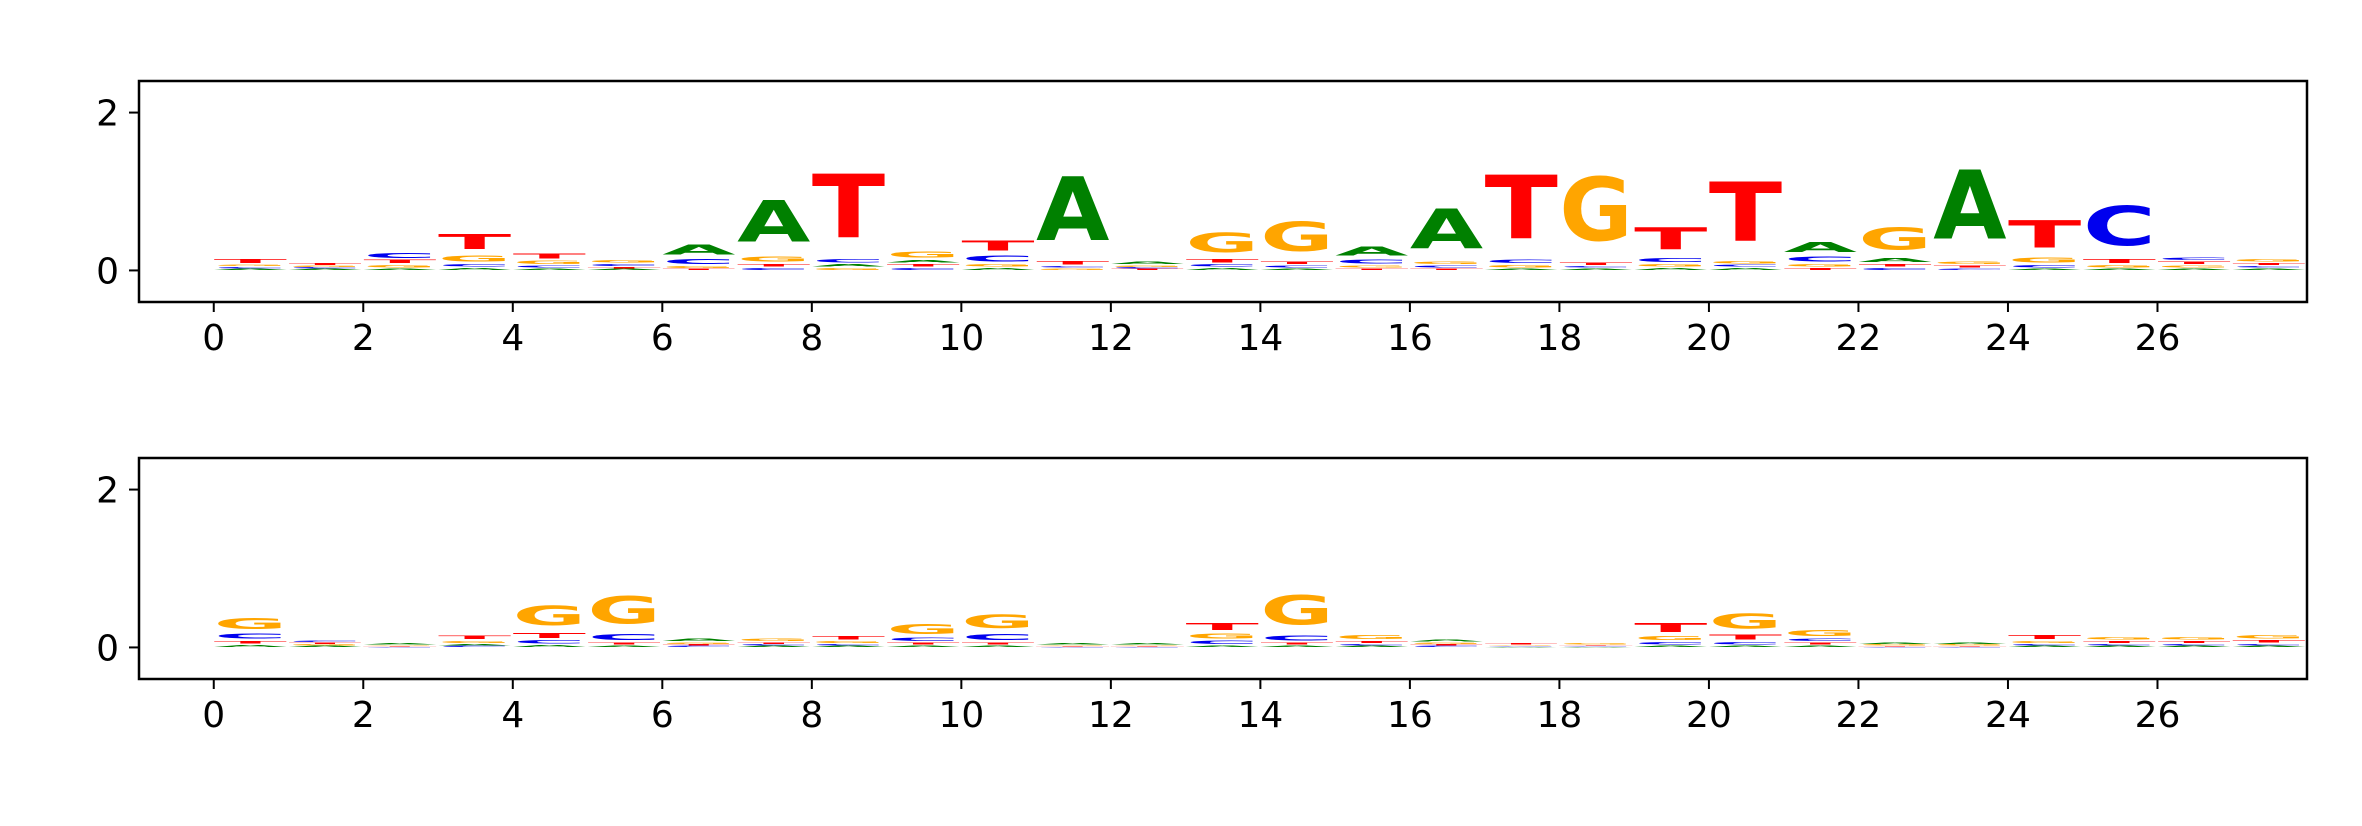  Describe the element at coordinates (363, 715) in the screenshot. I see `x-tick-label: 2` at that location.